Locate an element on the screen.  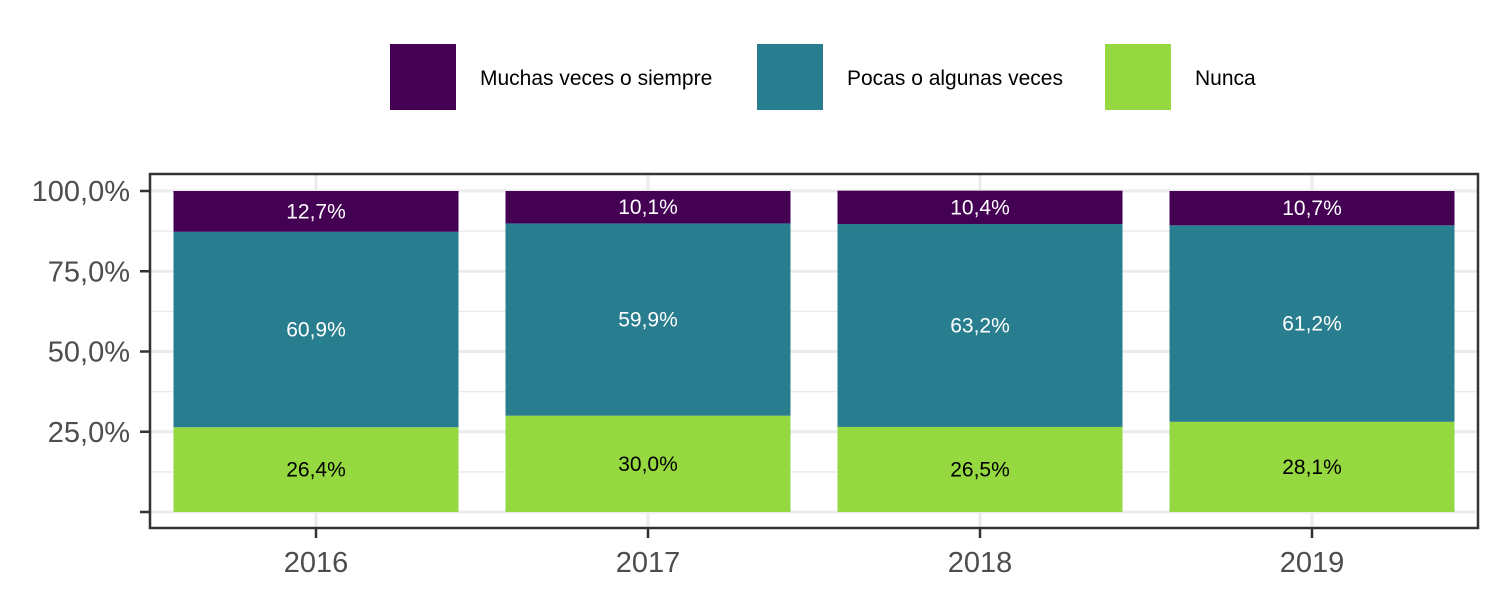
bar-value-label: 10,7% is located at coordinates (1312, 208).